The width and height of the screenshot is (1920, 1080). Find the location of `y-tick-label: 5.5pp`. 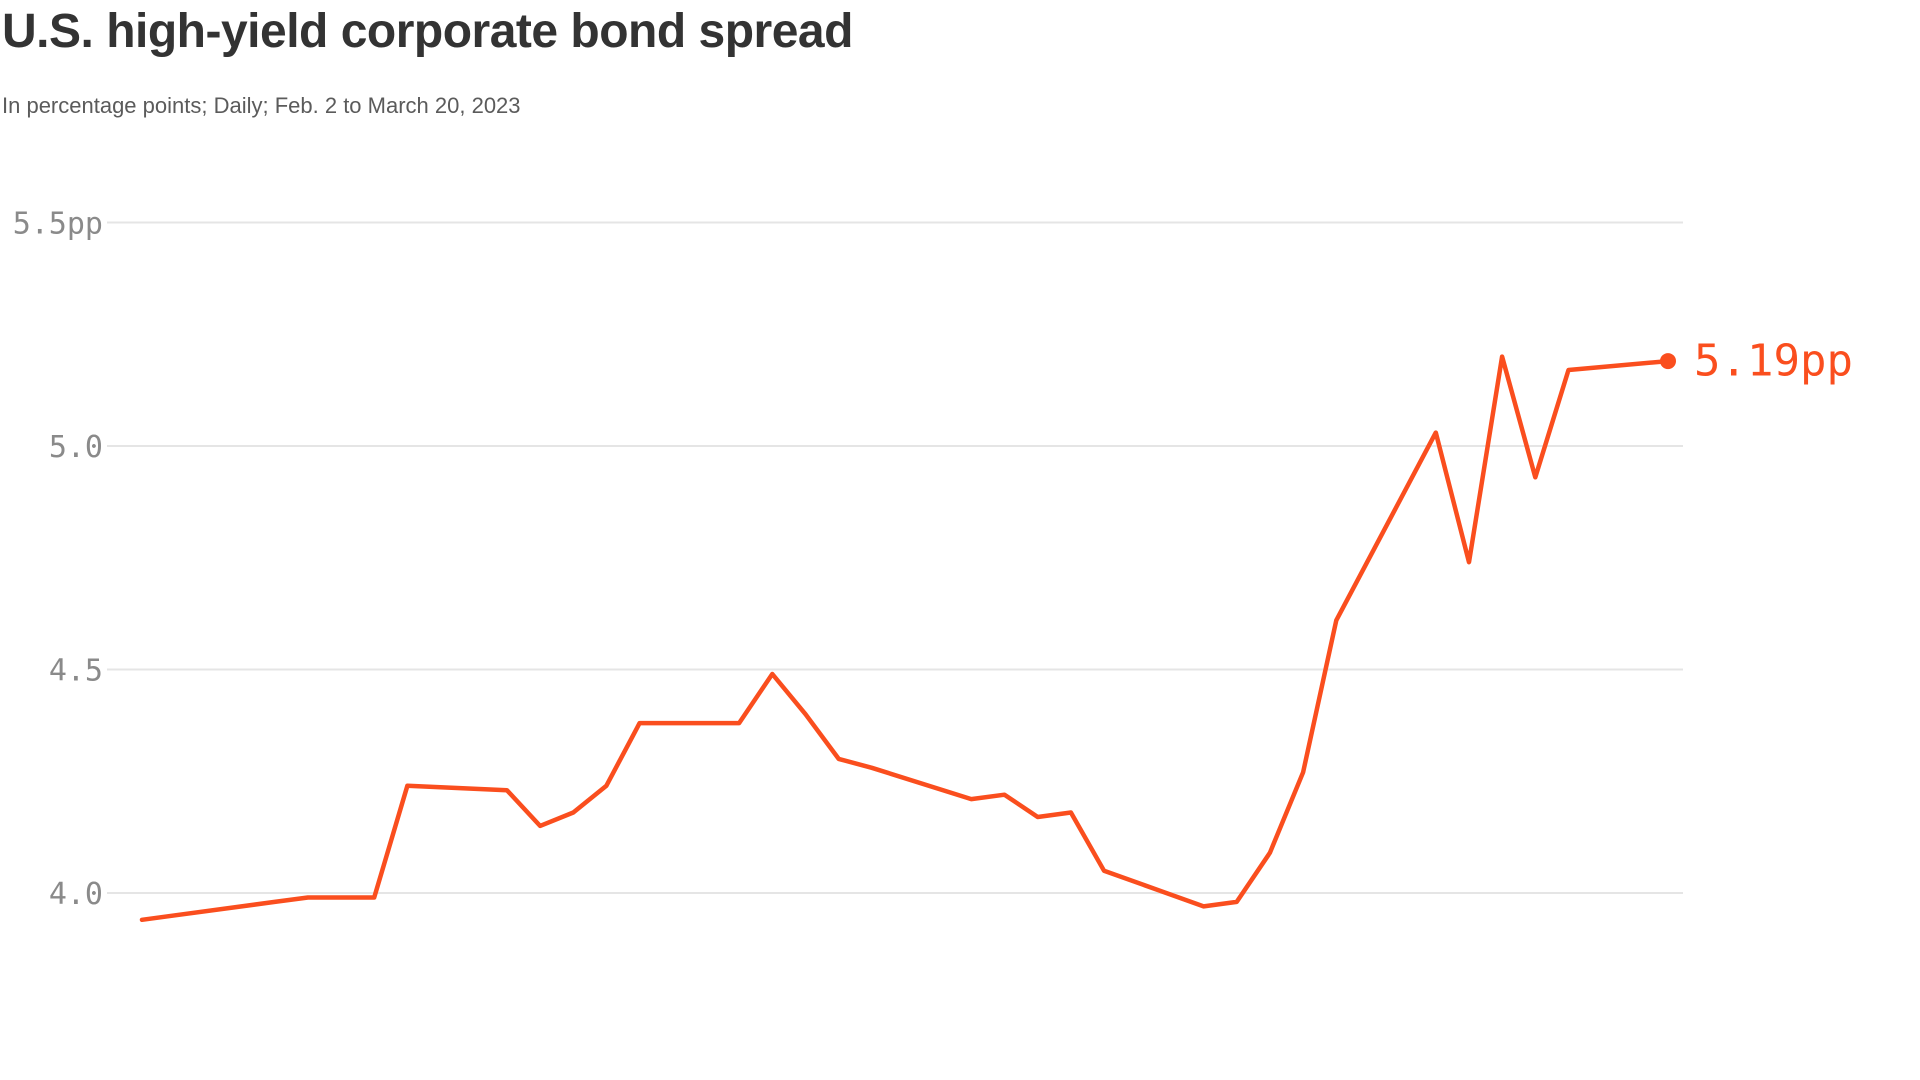

y-tick-label: 5.5pp is located at coordinates (58, 224).